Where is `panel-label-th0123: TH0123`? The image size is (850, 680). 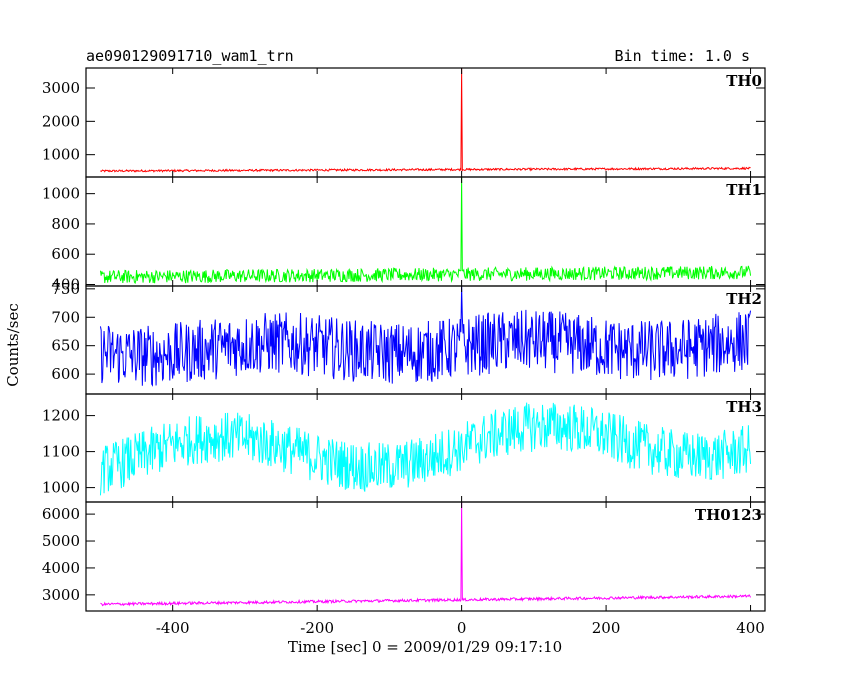
panel-label-th0123: TH0123 is located at coordinates (728, 515).